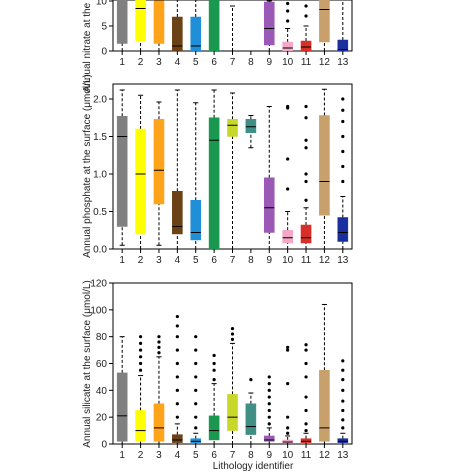 This screenshot has height=474, width=474. Describe the element at coordinates (98, 310) in the screenshot. I see `y-tick-label: 100` at that location.